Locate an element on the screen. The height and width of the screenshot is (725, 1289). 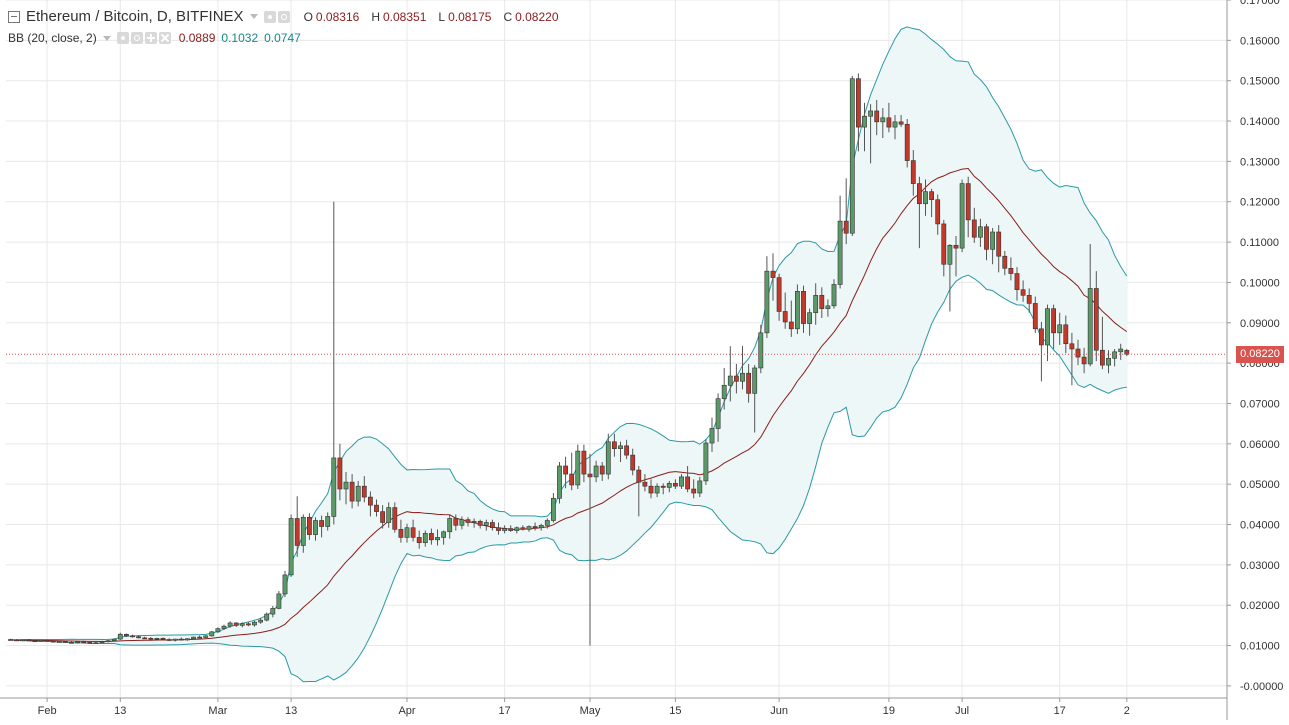
add-icon is located at coordinates (150, 38).